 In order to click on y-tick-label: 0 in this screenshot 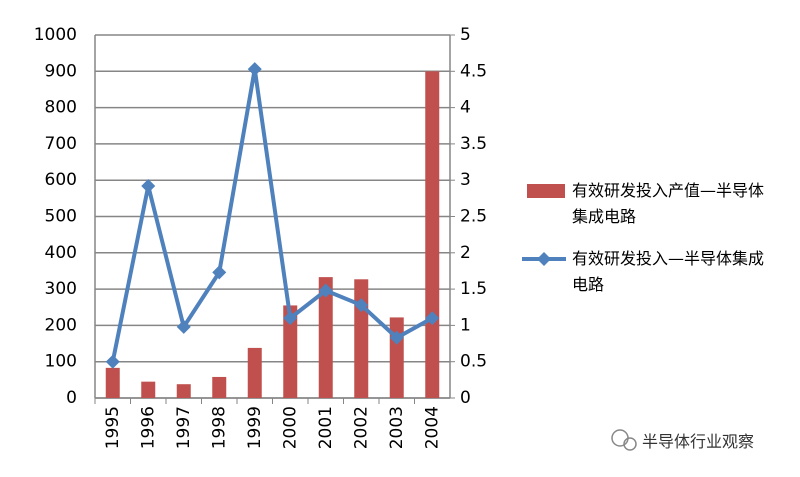, I will do `click(71, 398)`.